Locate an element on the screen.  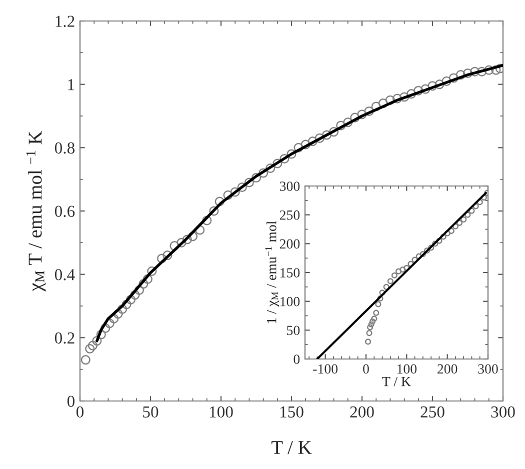
y-tick-label: 50 is located at coordinates (293, 331).